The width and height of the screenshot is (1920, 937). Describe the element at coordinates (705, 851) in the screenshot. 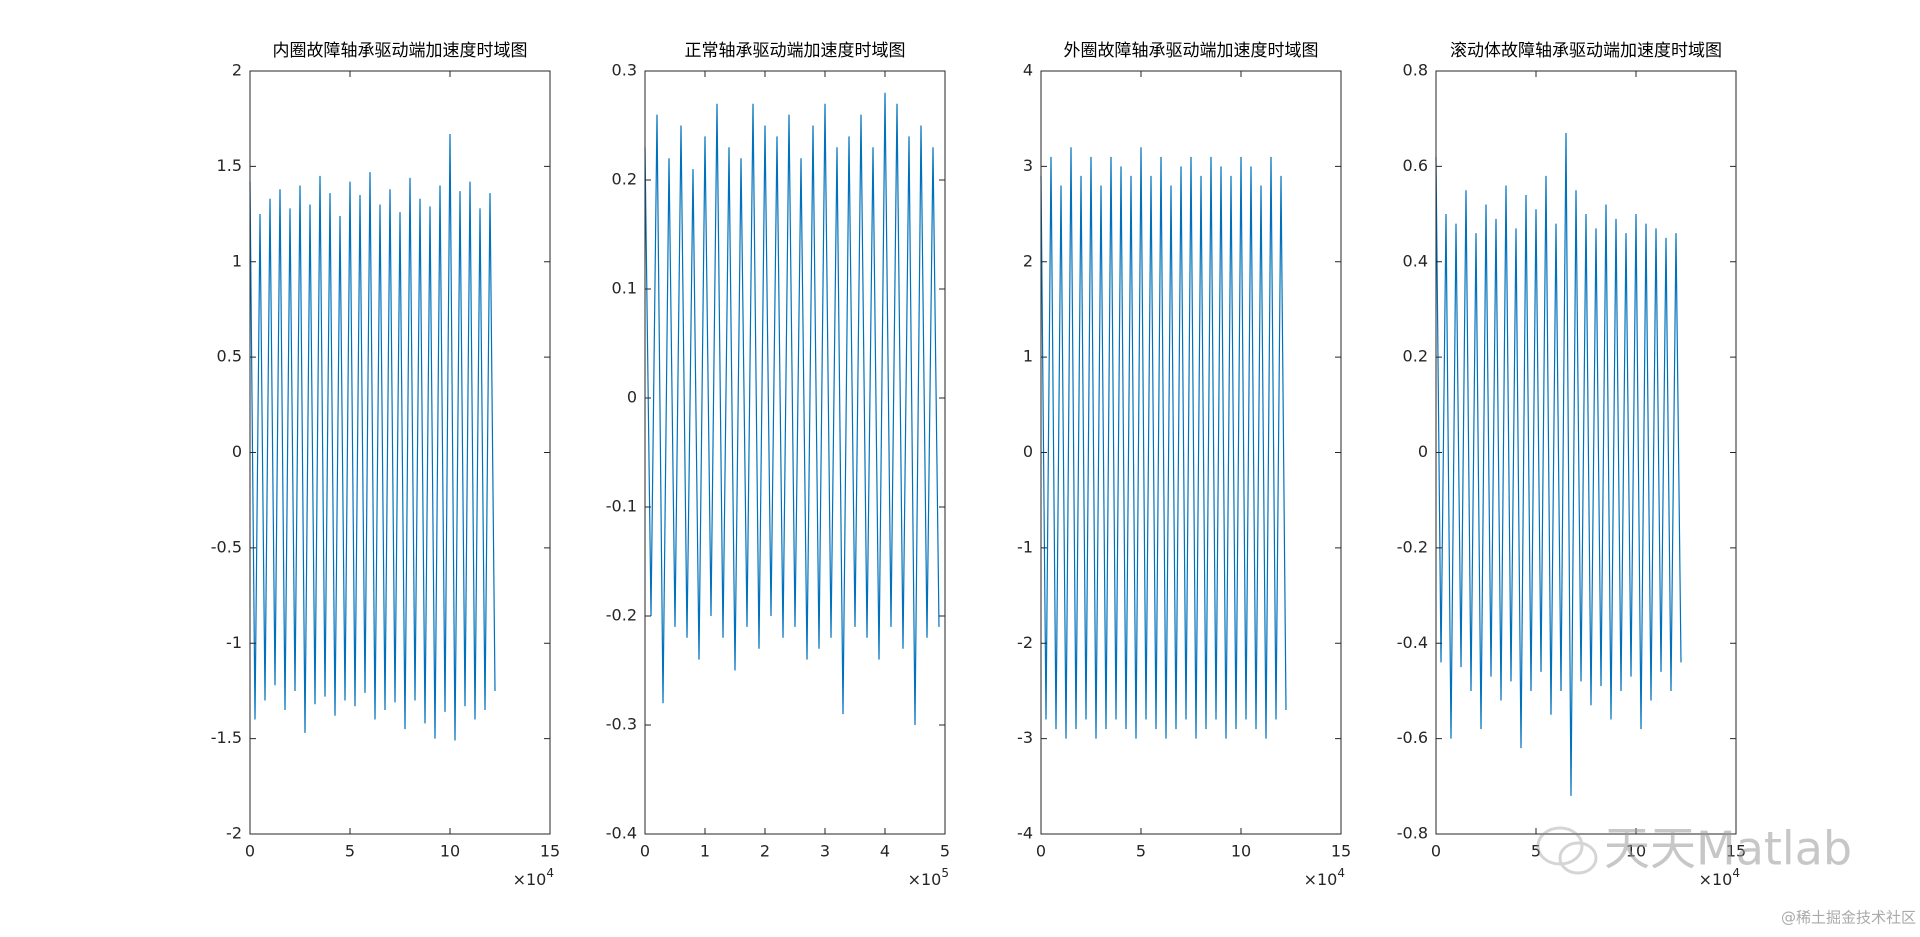

I see `x-tick-label: 1` at that location.